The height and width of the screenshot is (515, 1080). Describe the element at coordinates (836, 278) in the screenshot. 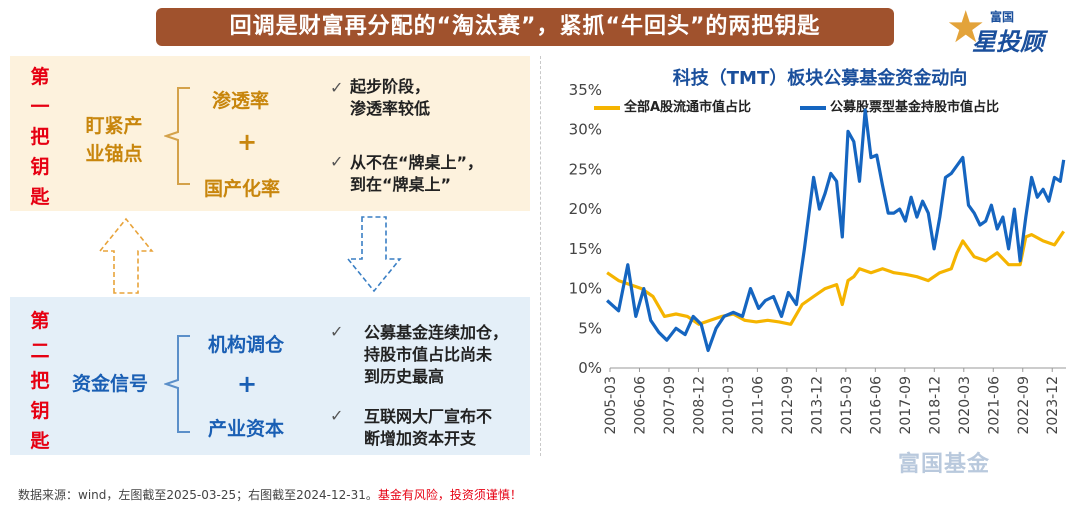

I see `series-line-a-share` at that location.